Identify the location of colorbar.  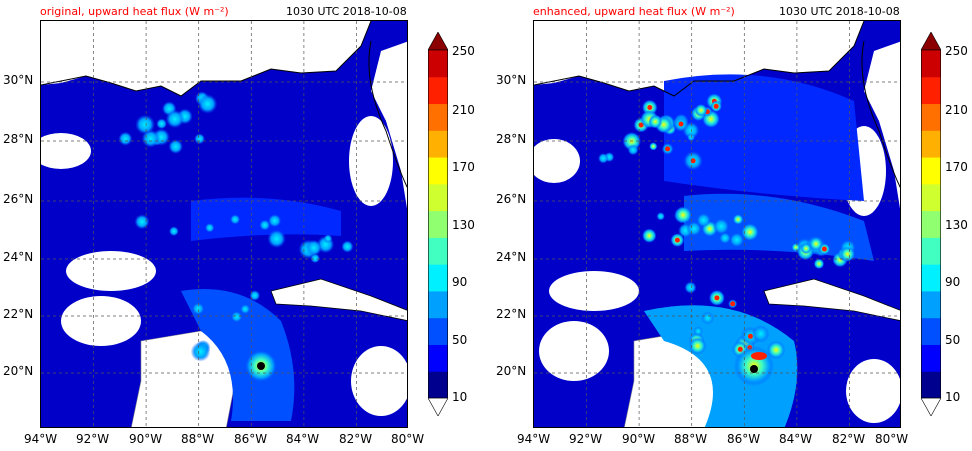
(931, 224).